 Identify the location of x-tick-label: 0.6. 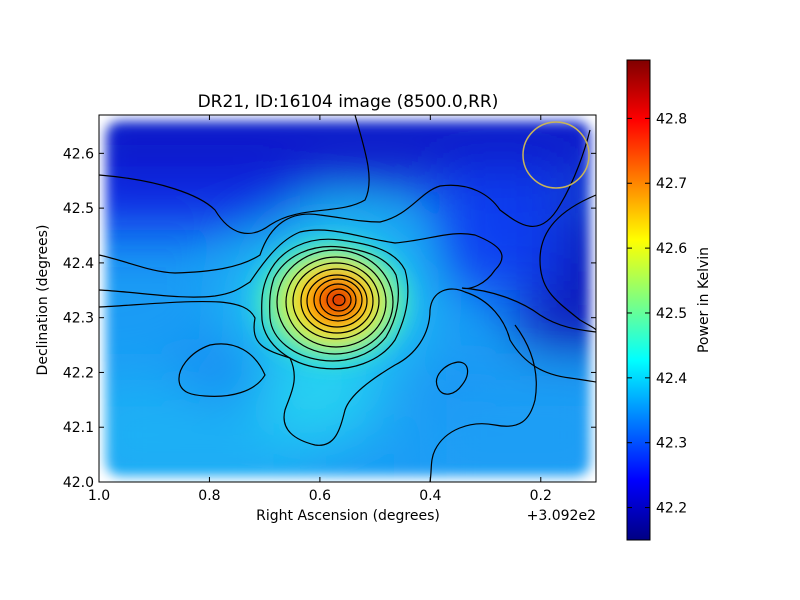
(320, 496).